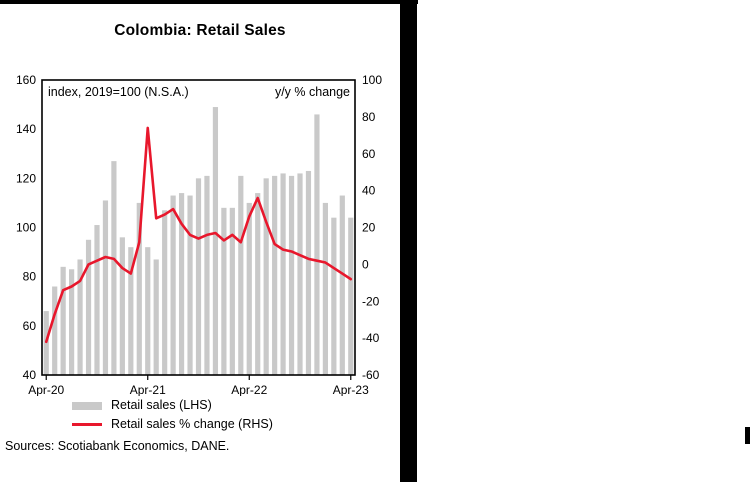 The height and width of the screenshot is (482, 750). What do you see at coordinates (236, 405) in the screenshot?
I see `legend-item-retail-sales: Retail sales (LHS)` at bounding box center [236, 405].